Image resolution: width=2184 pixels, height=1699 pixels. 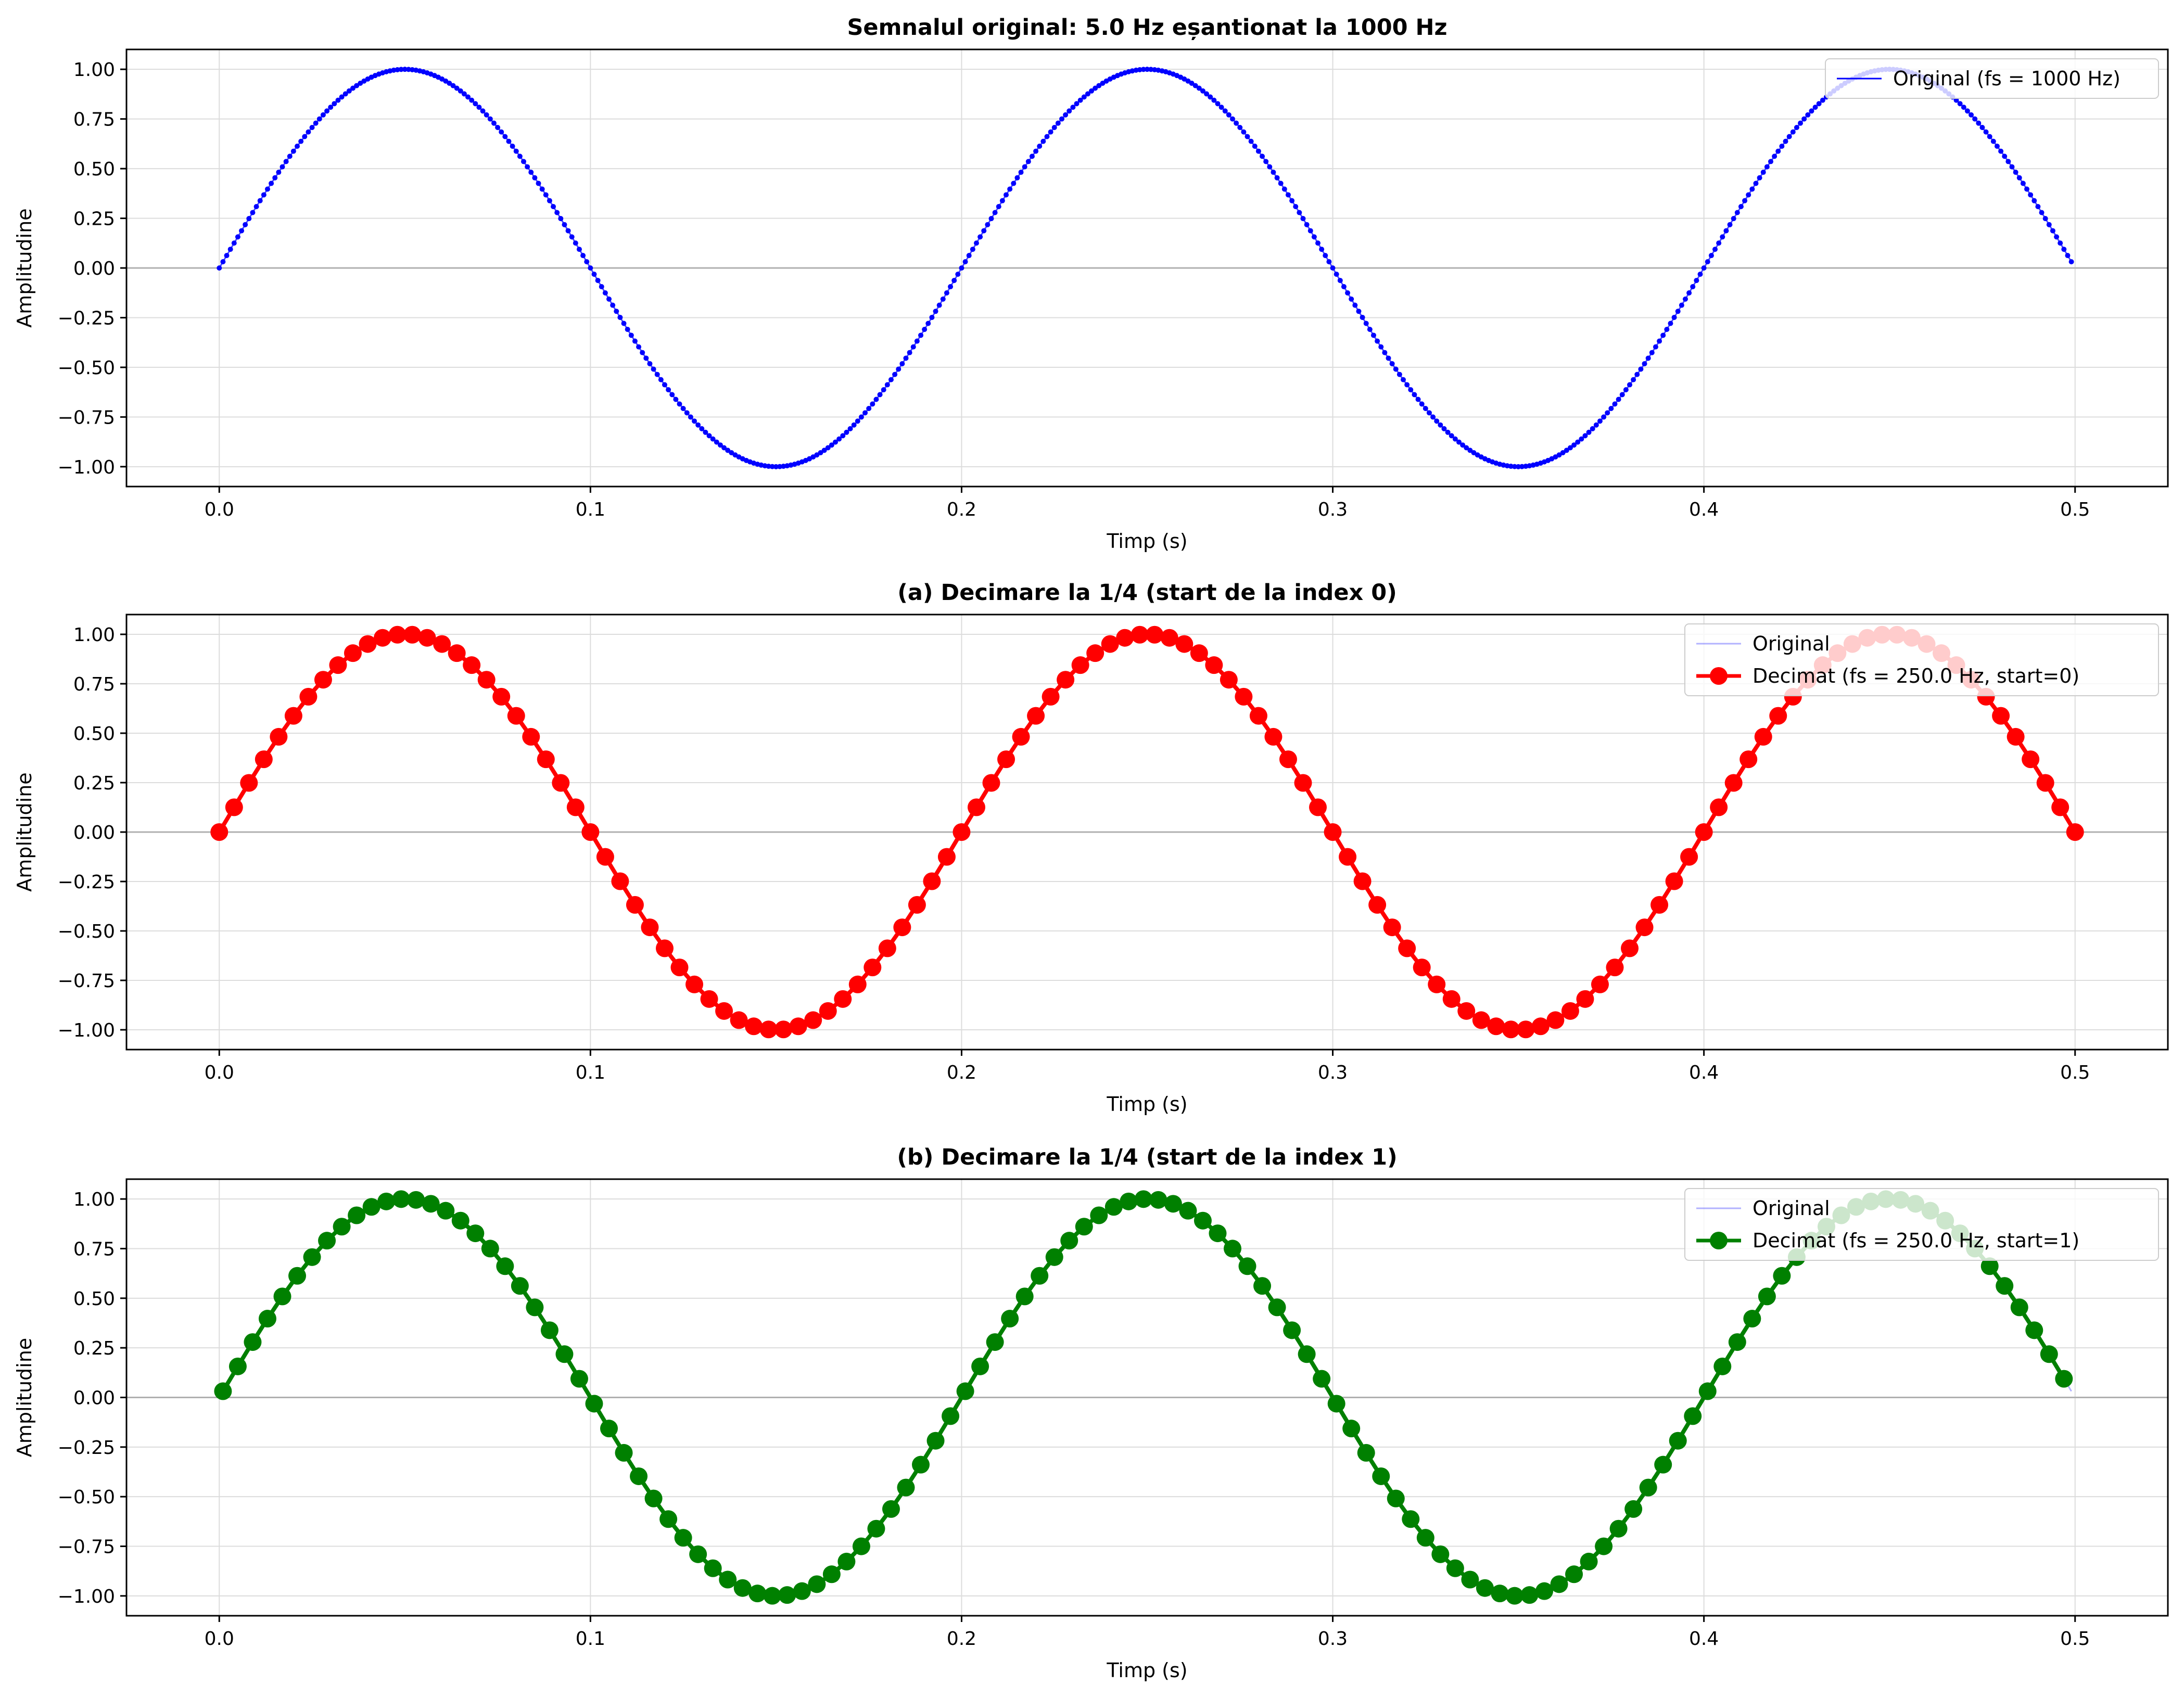 I want to click on y-tick-label: 1.00, so click(x=94, y=70).